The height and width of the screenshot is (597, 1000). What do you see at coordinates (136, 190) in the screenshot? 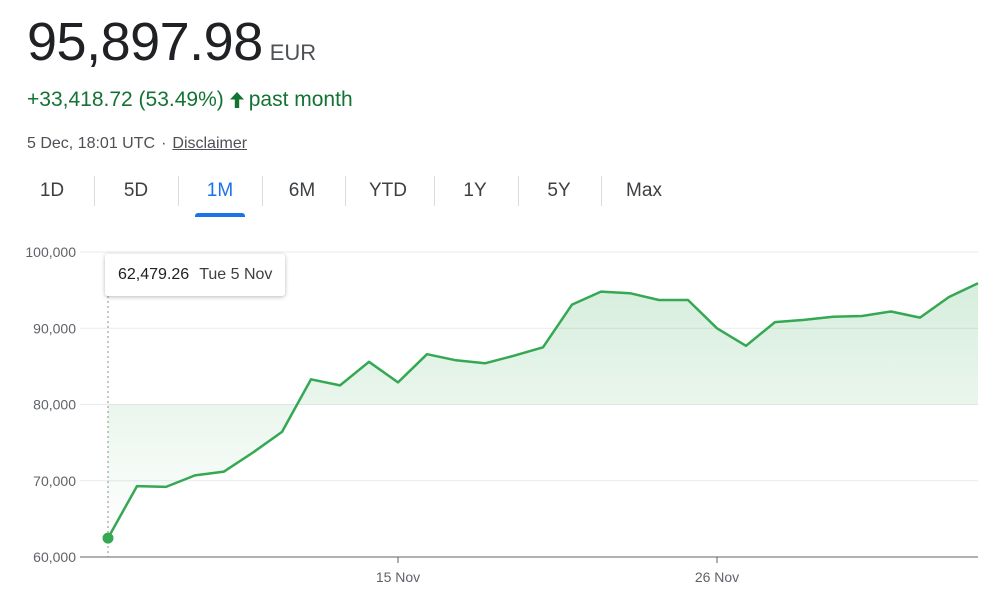
I see `tab-5d: 5D` at bounding box center [136, 190].